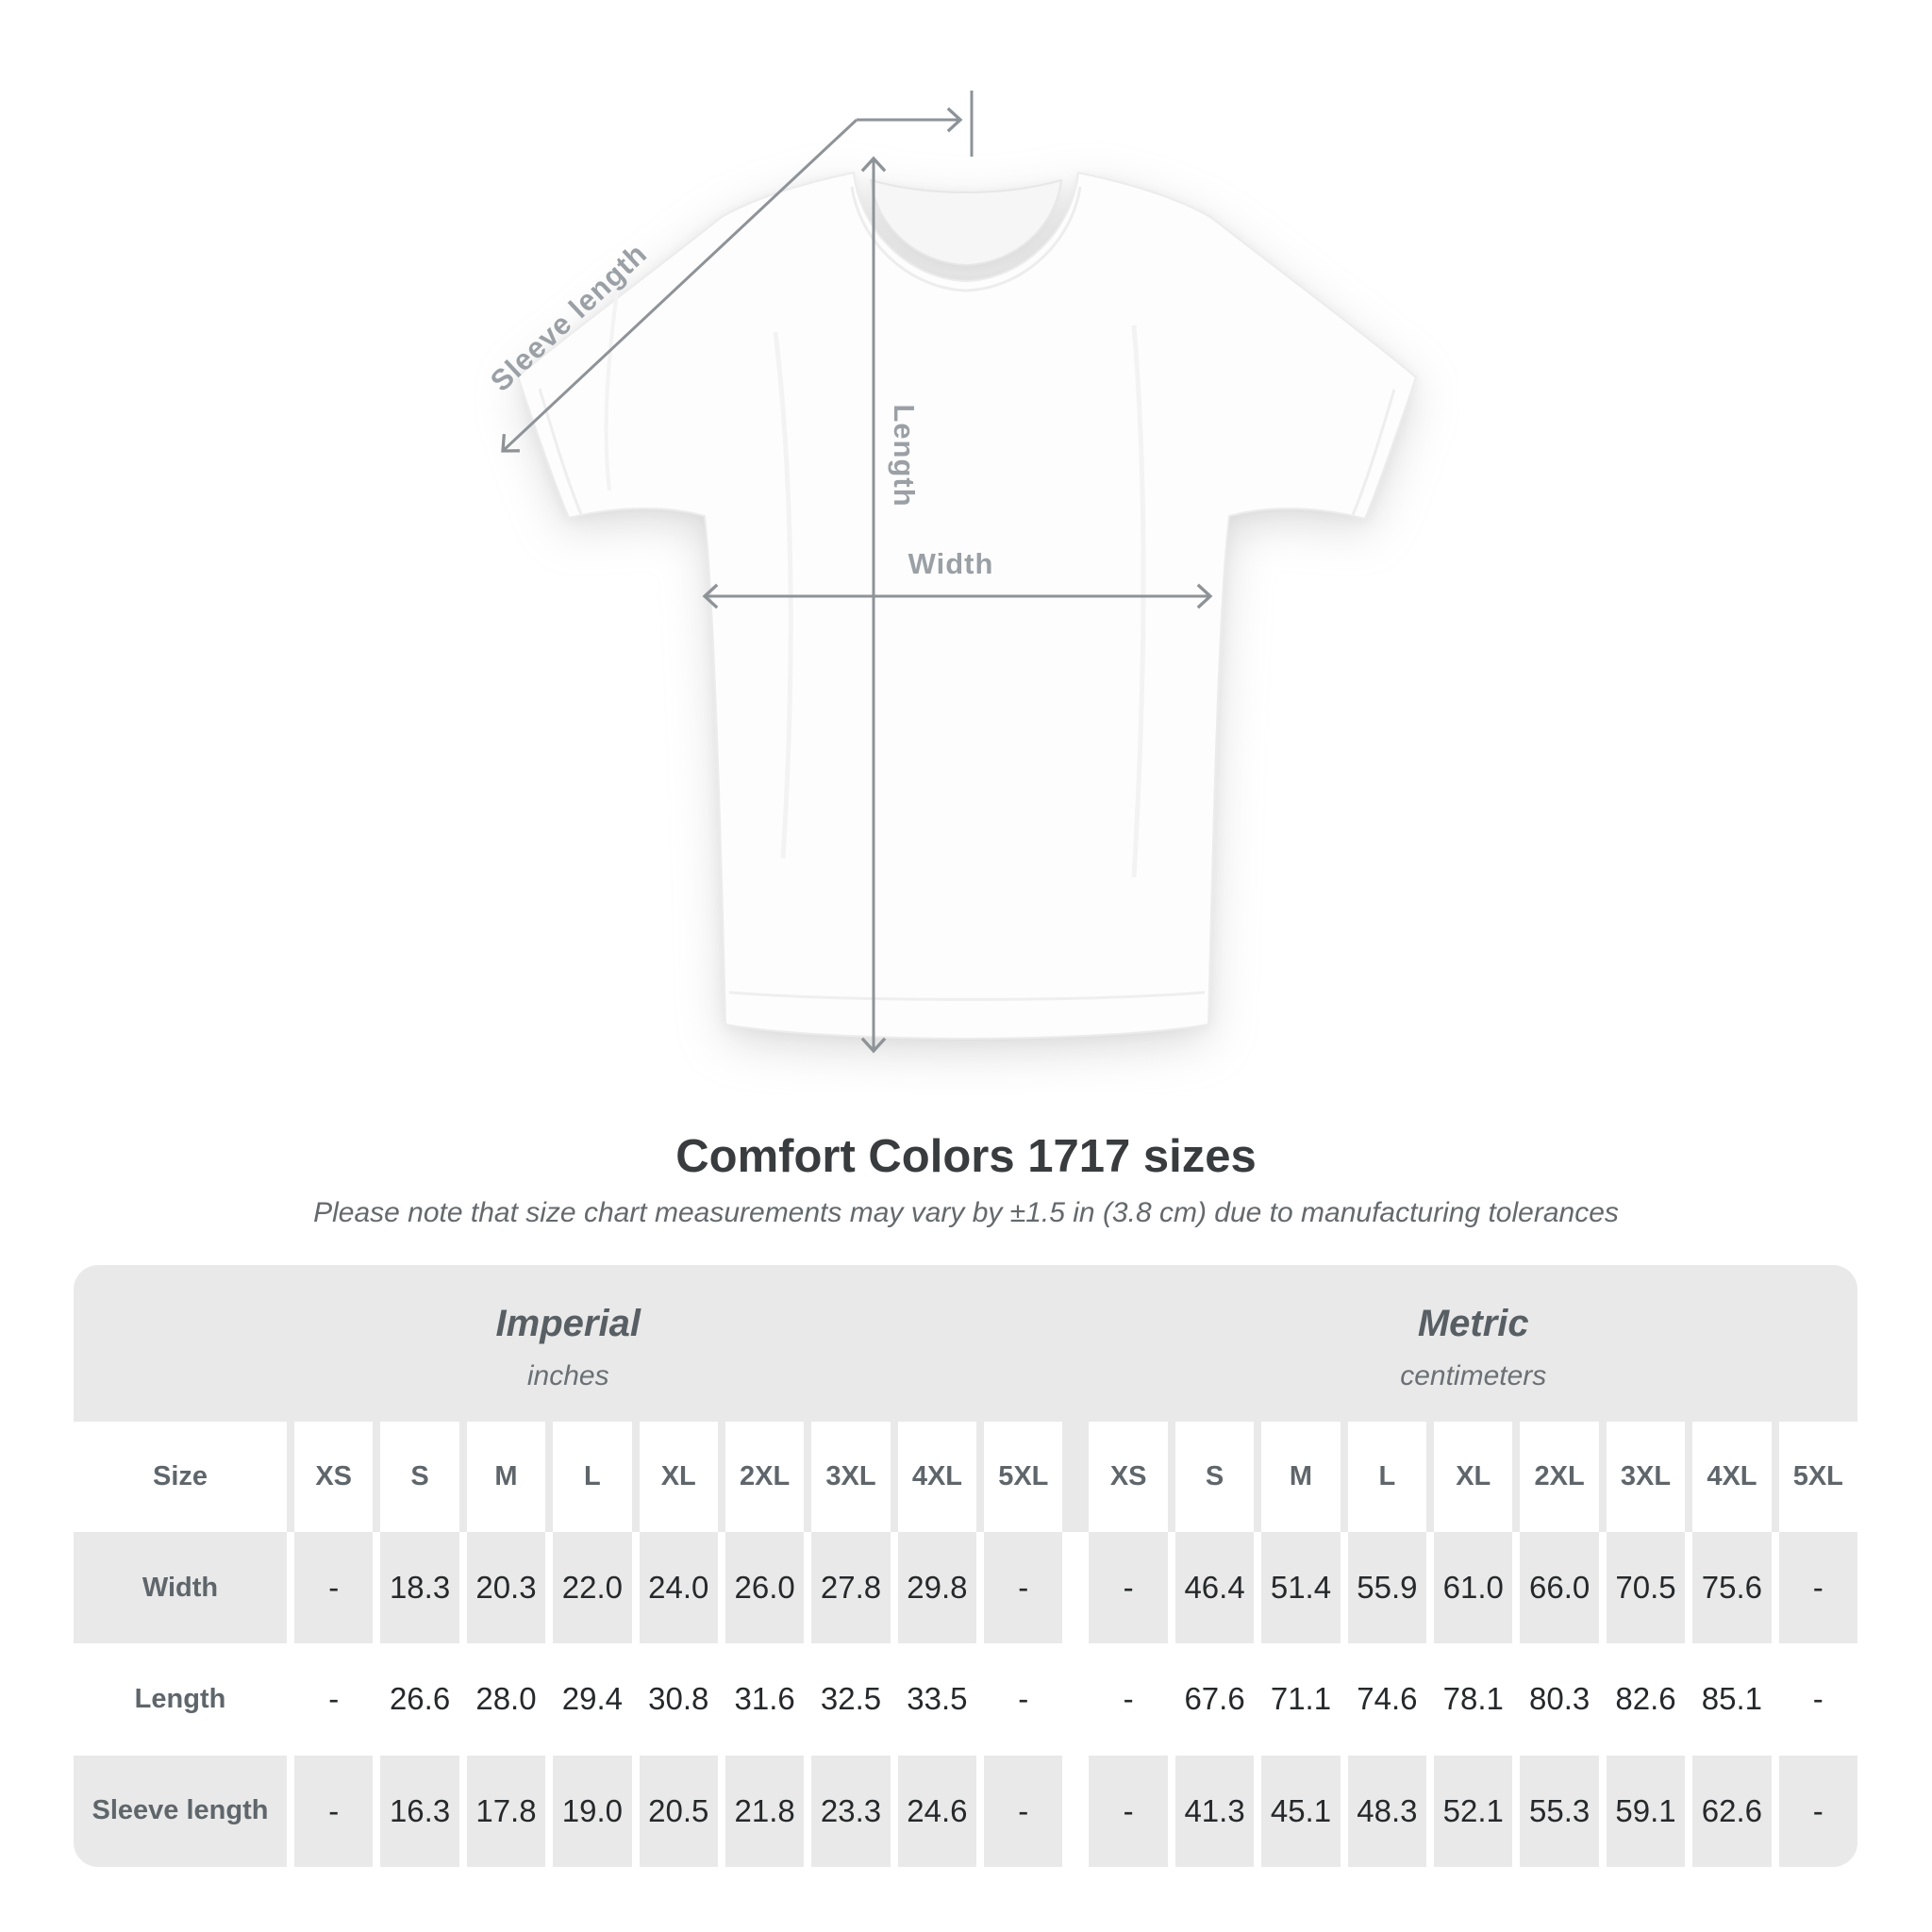 This screenshot has height=1932, width=1932. What do you see at coordinates (1559, 1811) in the screenshot?
I see `table-cell: 55.3` at bounding box center [1559, 1811].